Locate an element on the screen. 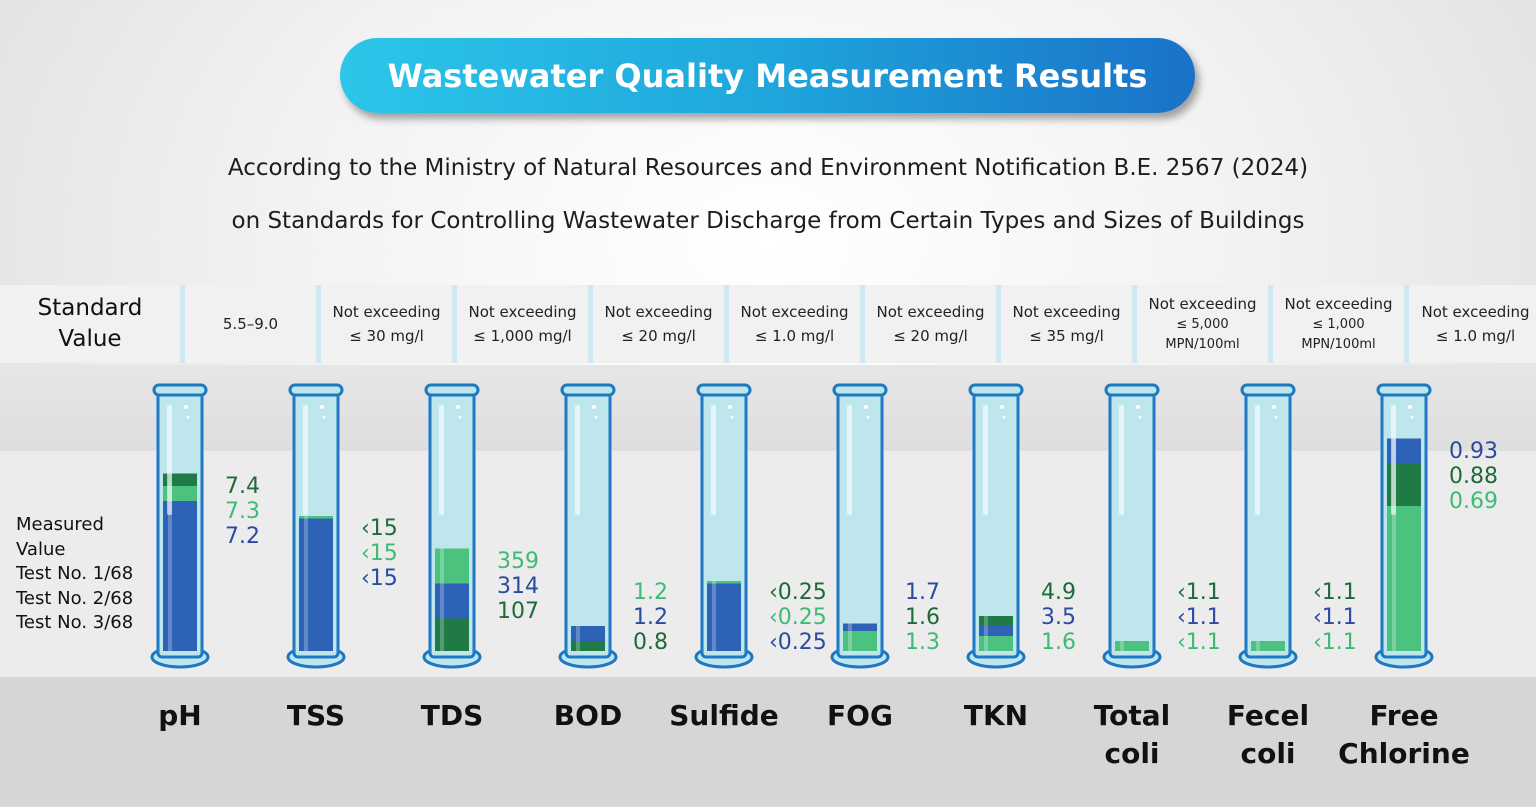  test-1-value: 7.4 is located at coordinates (242, 486).